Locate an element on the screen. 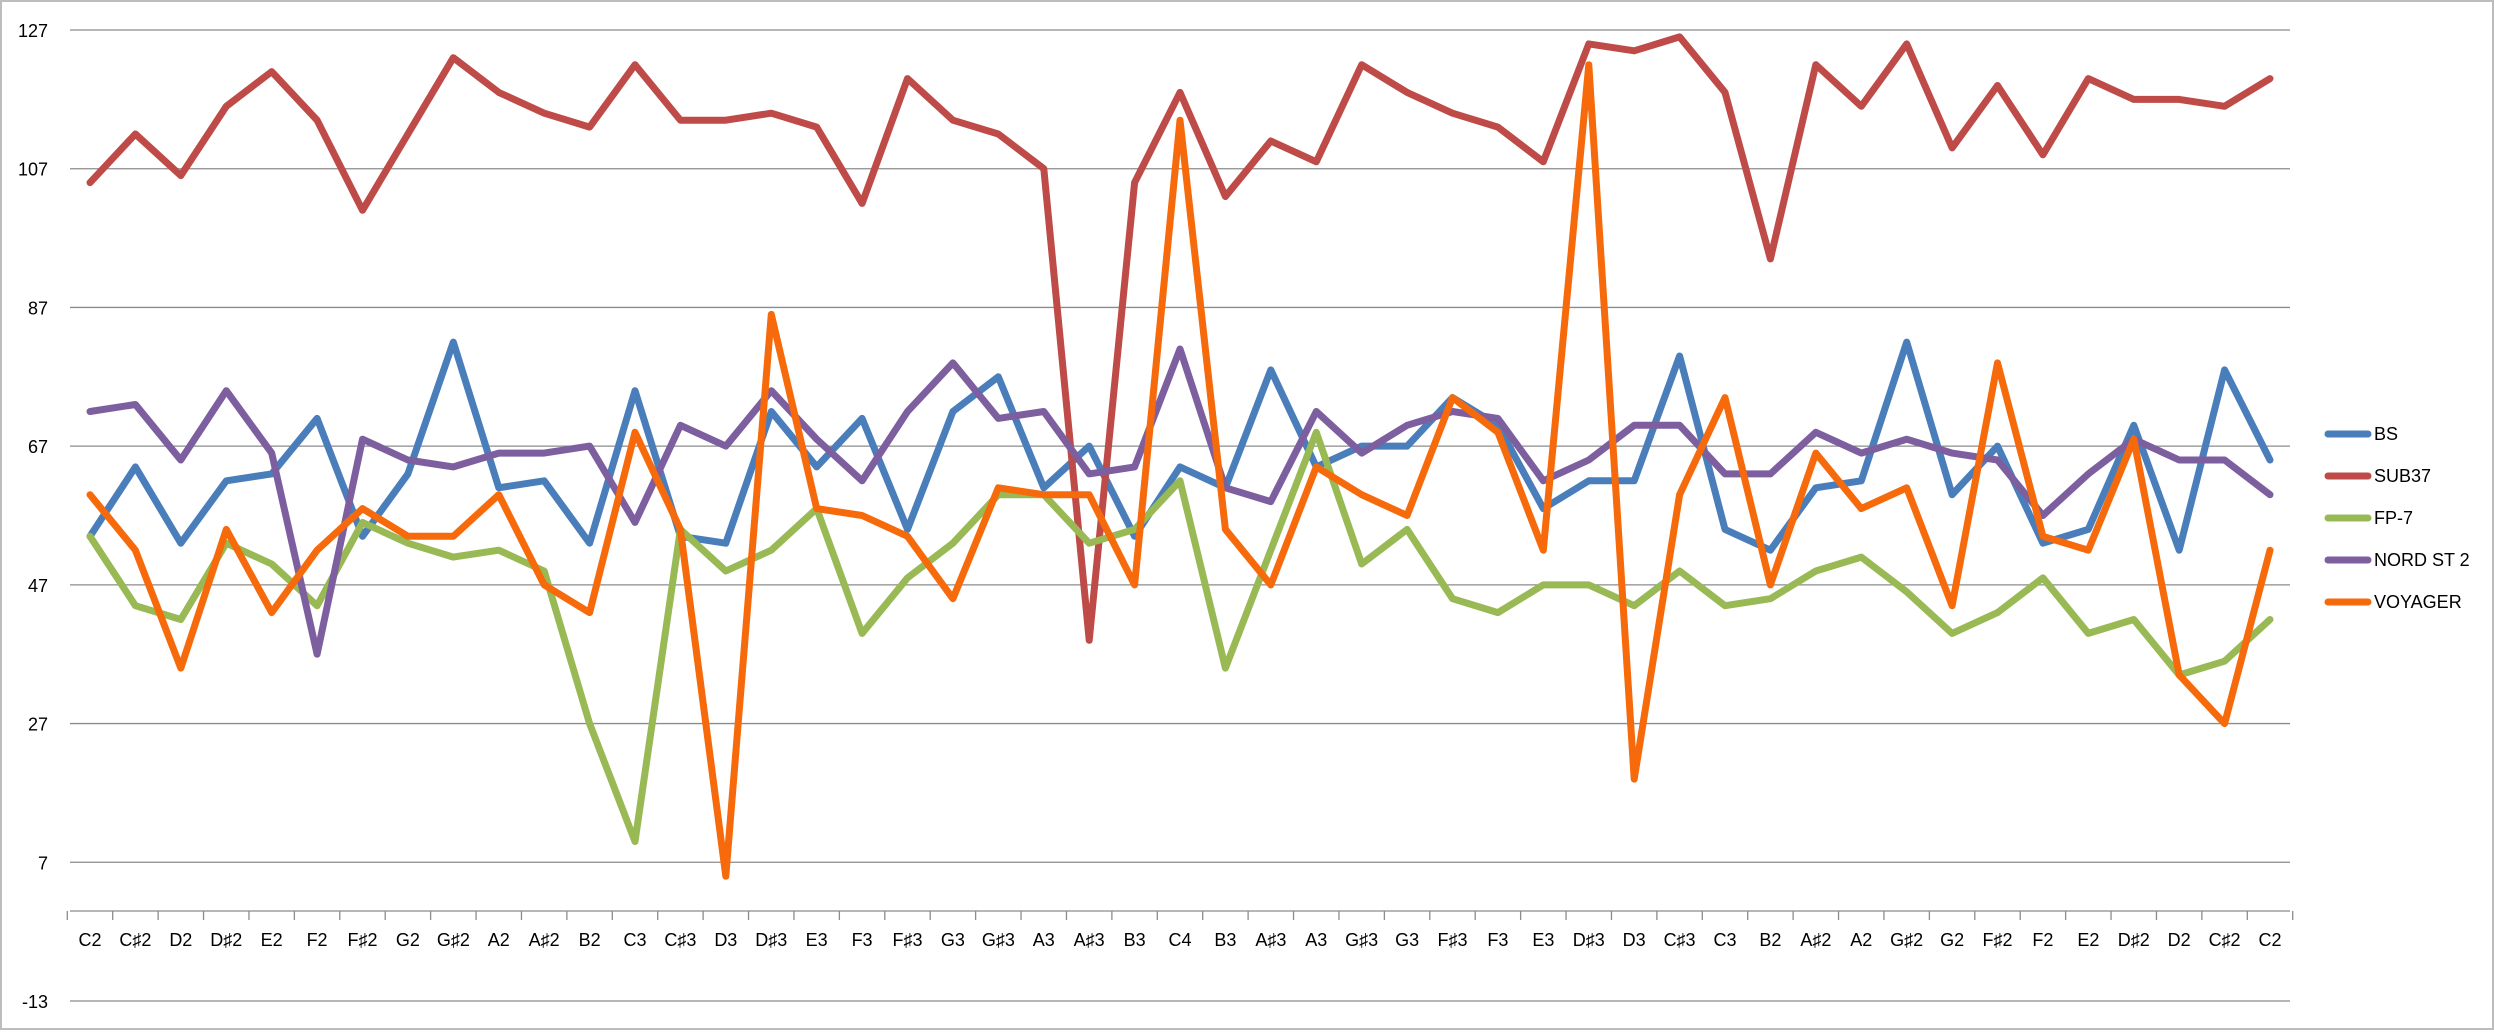  y-tick-label: 67 is located at coordinates (38, 447).